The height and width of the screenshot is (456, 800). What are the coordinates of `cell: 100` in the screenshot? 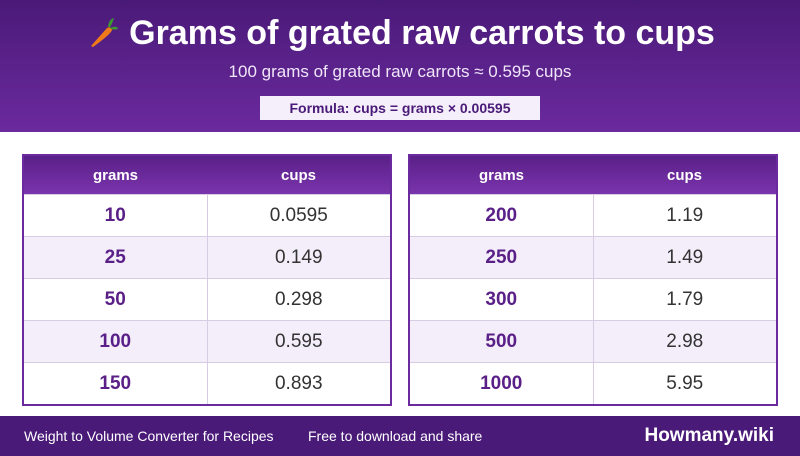 It's located at (115, 341).